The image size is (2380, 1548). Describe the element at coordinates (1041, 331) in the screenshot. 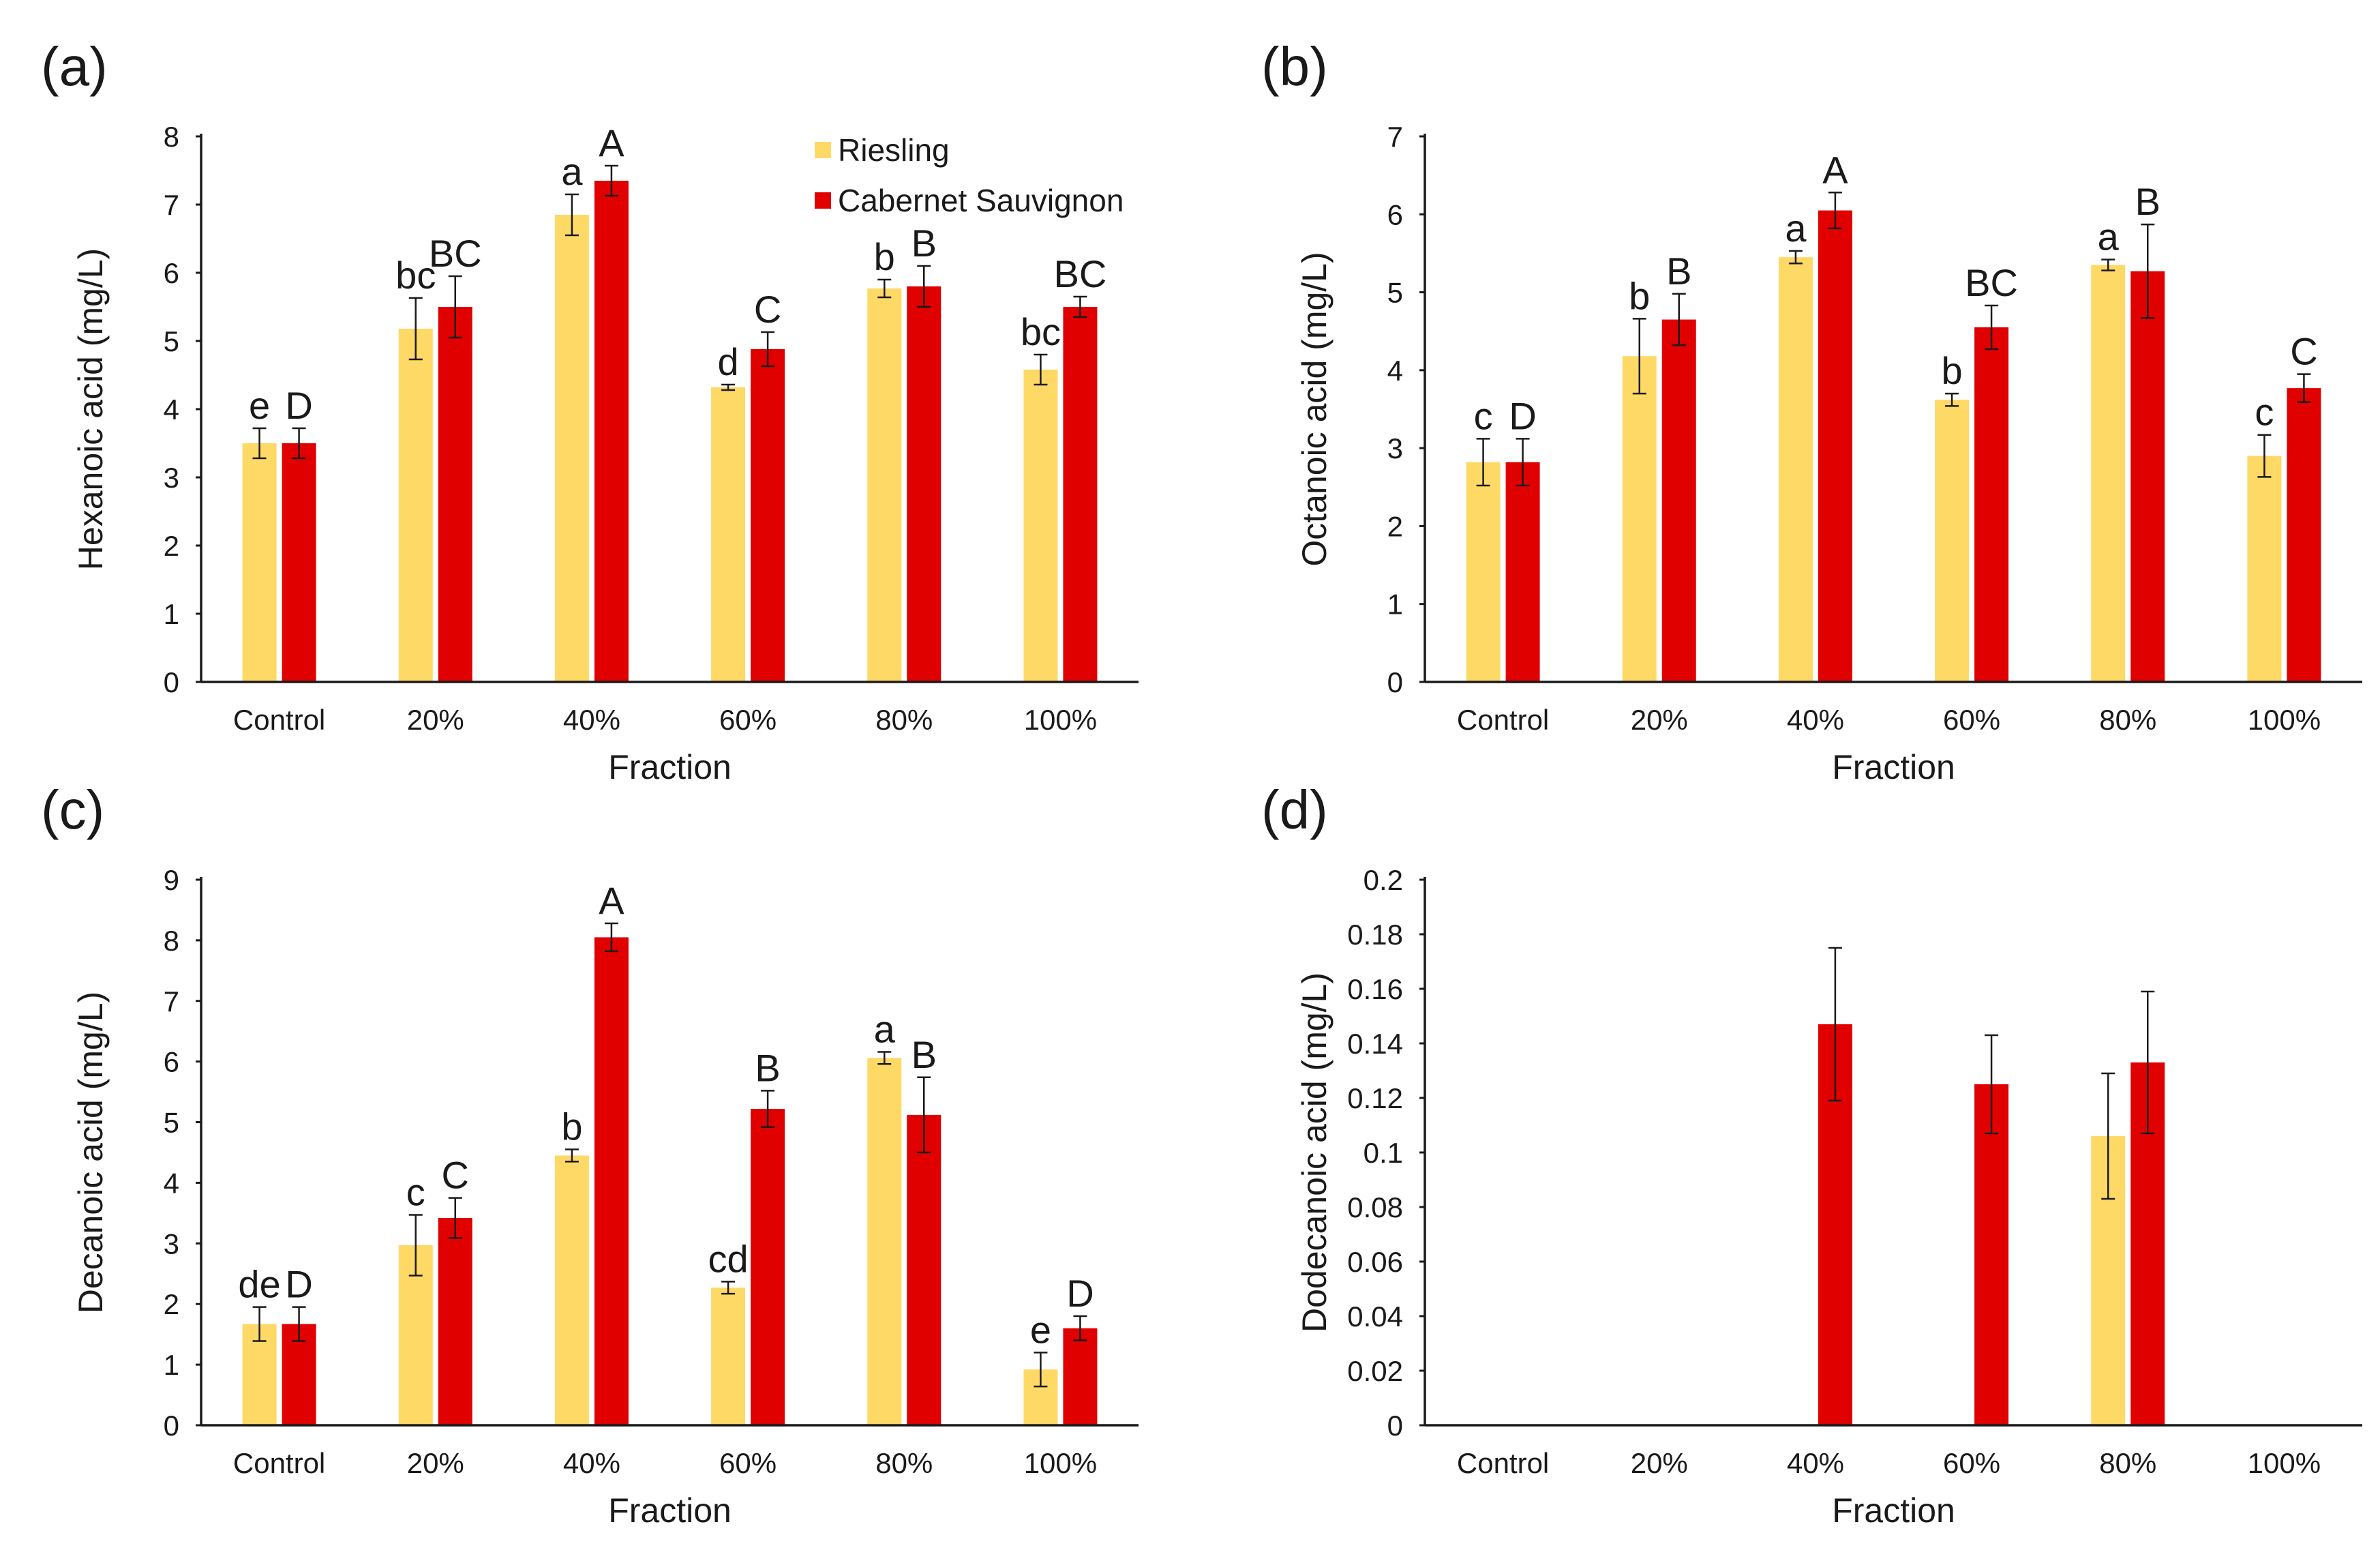

I see `significance-label: bc` at that location.